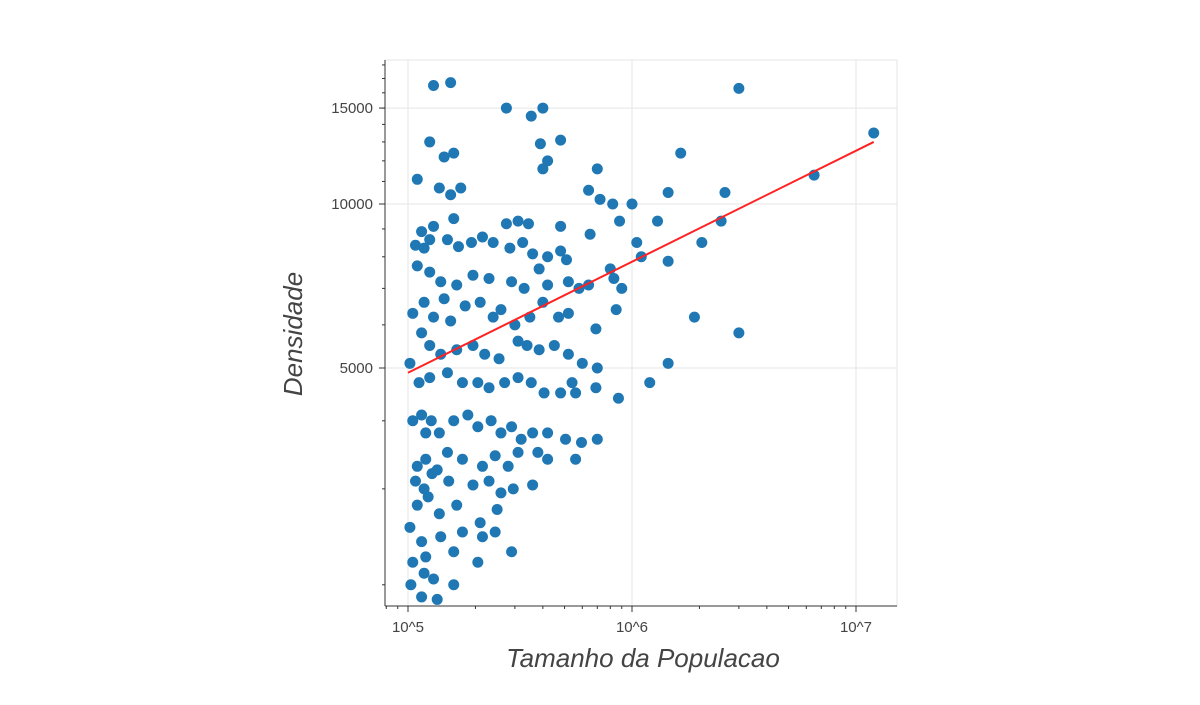 The image size is (1200, 705). I want to click on x-tick-label: 10^7, so click(856, 627).